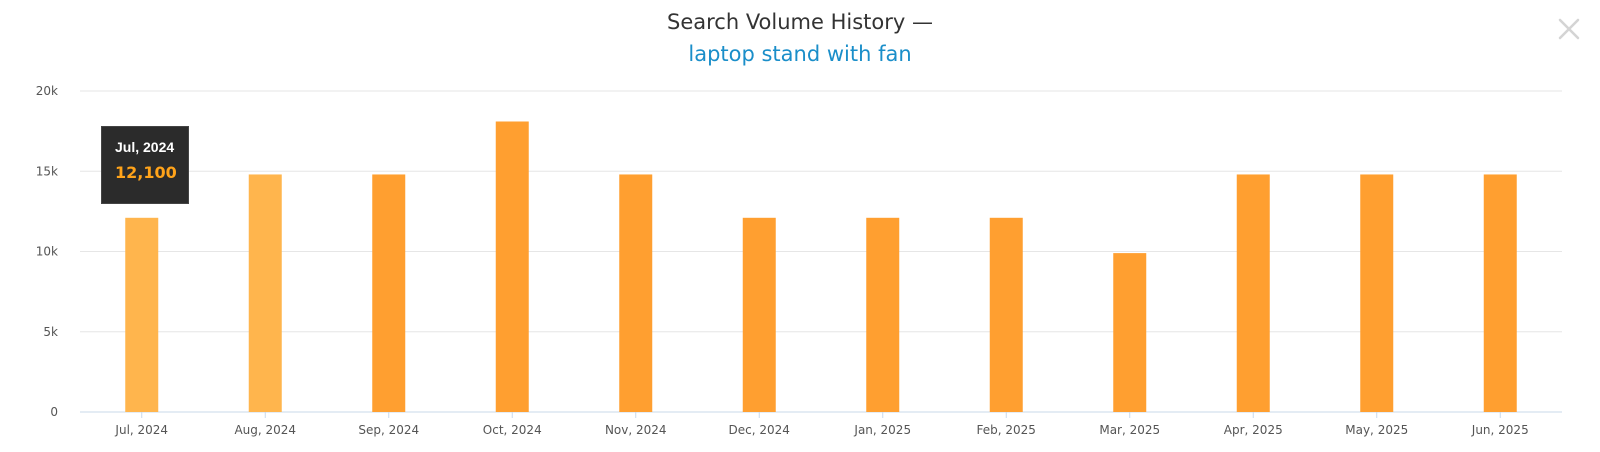  Describe the element at coordinates (512, 430) in the screenshot. I see `x-tick-label: Oct, 2024` at that location.